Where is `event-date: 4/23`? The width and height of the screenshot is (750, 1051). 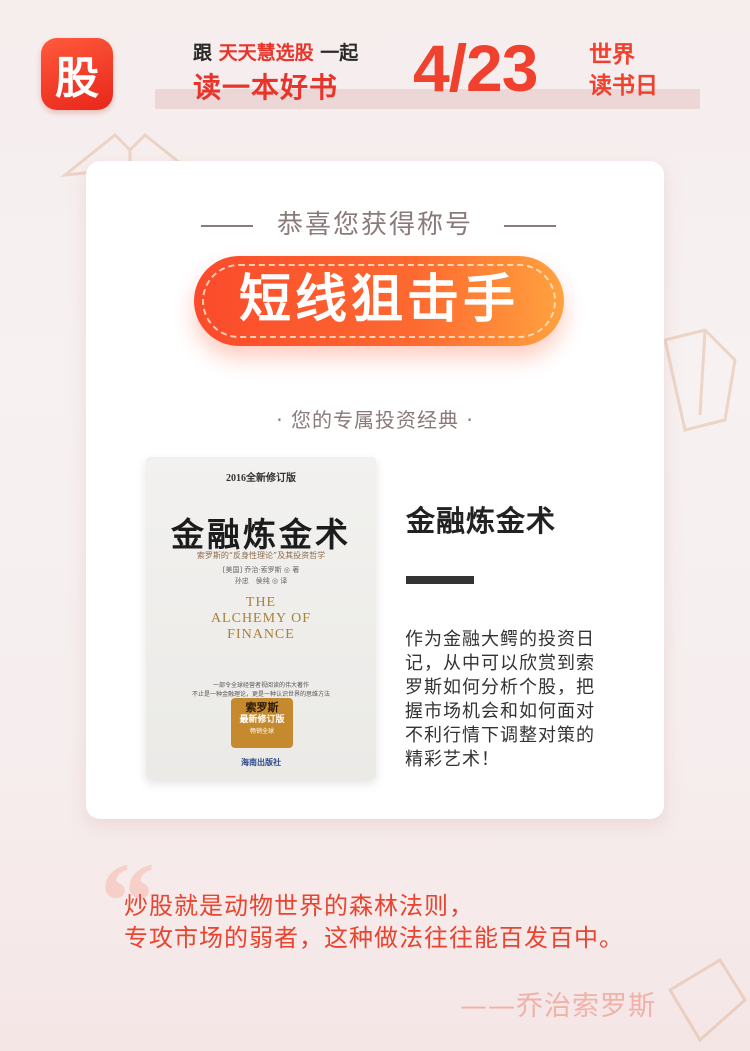
event-date: 4/23 is located at coordinates (475, 68).